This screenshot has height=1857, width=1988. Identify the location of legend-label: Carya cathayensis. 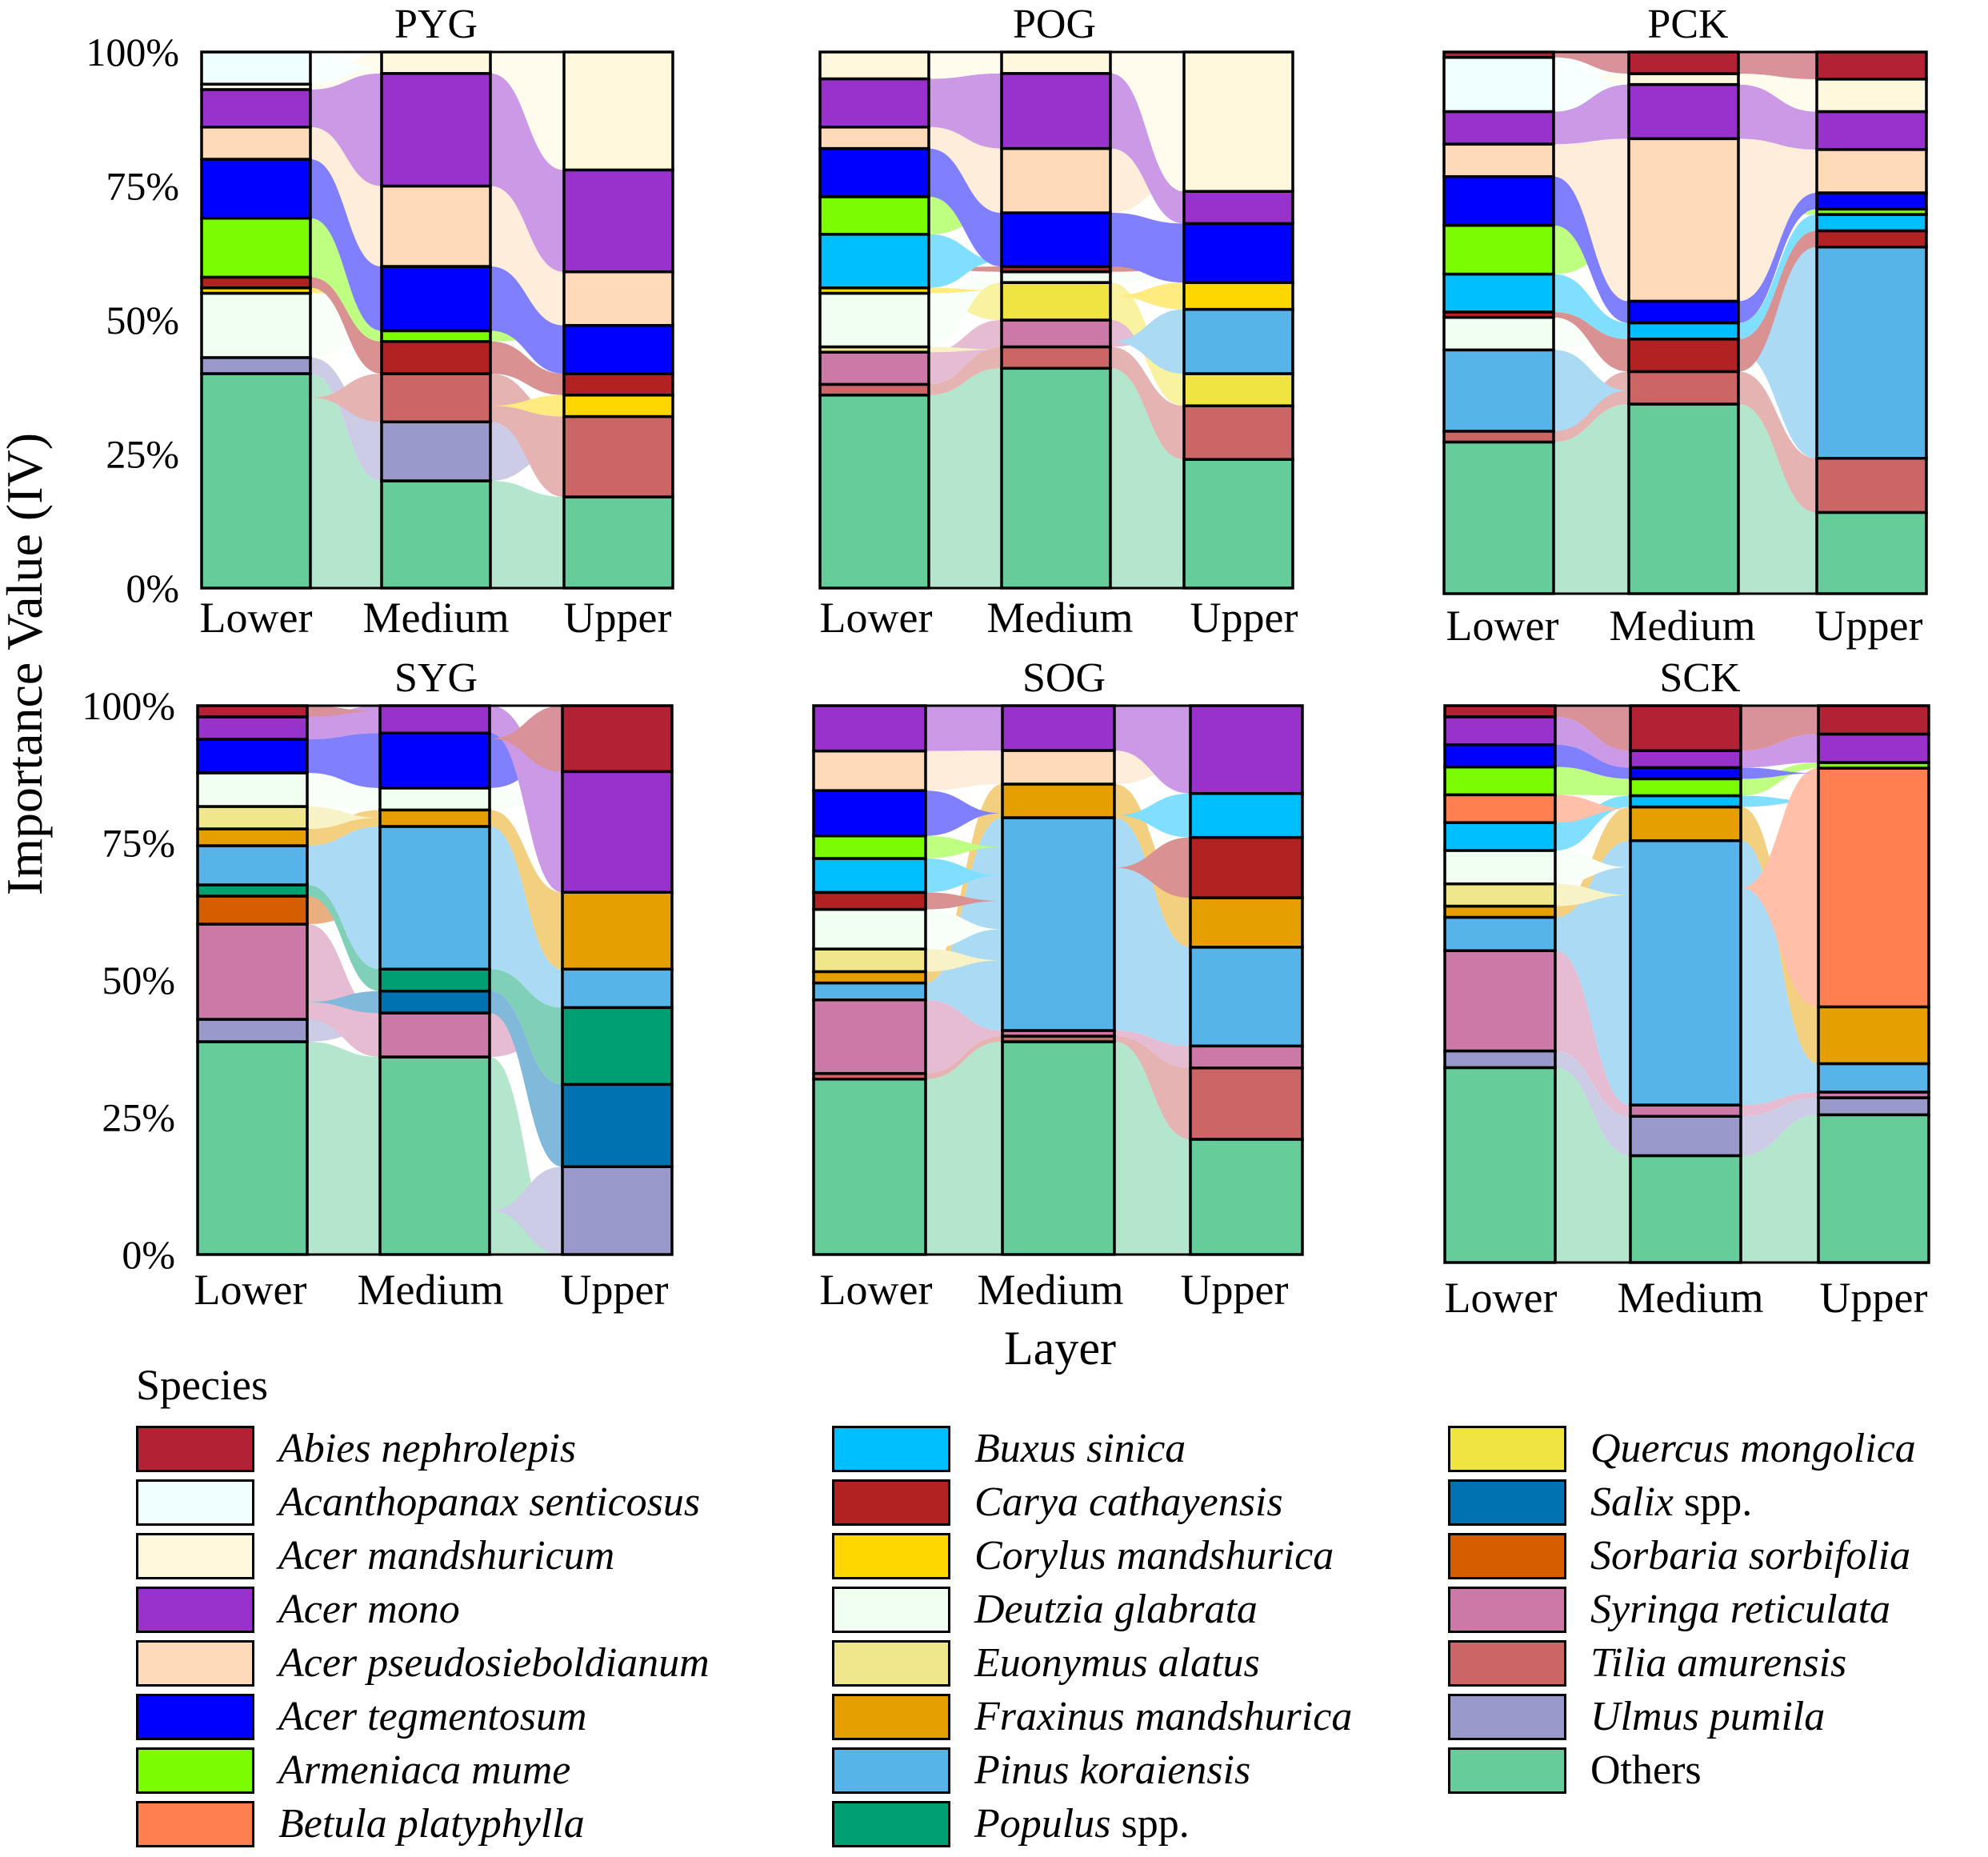
(1128, 1502).